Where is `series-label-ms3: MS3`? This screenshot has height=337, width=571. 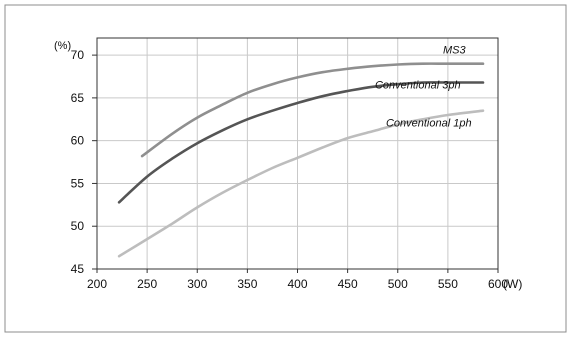 series-label-ms3: MS3 is located at coordinates (455, 51).